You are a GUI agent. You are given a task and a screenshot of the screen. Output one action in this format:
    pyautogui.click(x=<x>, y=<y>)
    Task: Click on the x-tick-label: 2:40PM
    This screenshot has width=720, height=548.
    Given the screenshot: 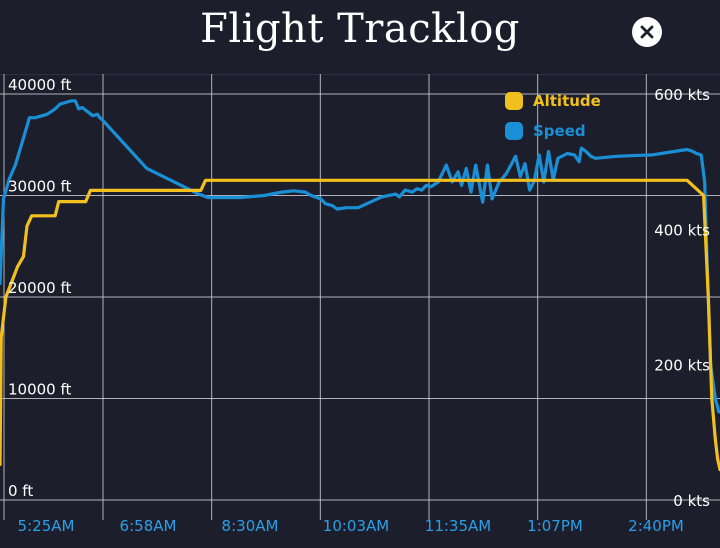 What is the action you would take?
    pyautogui.click(x=656, y=526)
    